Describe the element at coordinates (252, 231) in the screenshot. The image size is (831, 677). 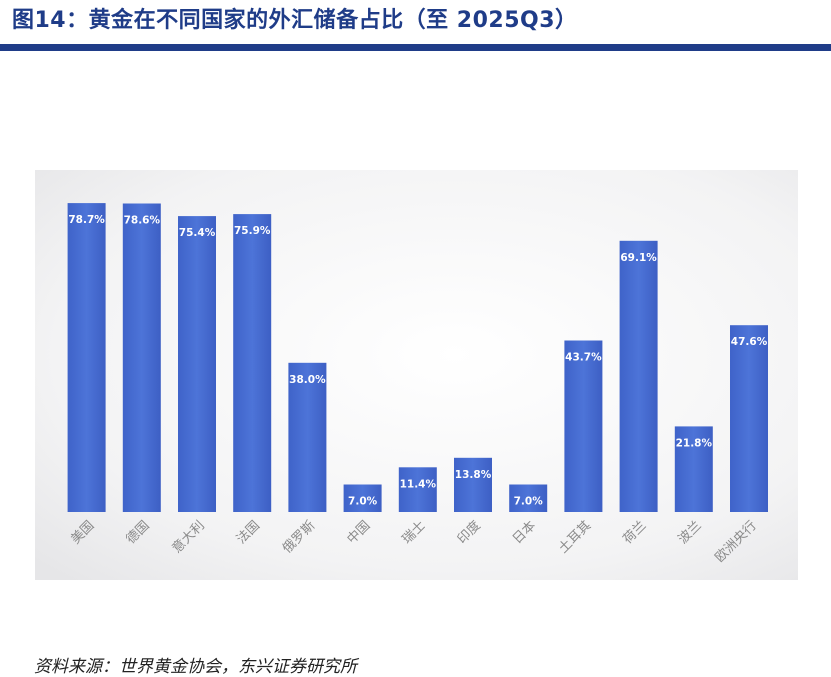
I see `bar-value-label-3: 75.9%` at that location.